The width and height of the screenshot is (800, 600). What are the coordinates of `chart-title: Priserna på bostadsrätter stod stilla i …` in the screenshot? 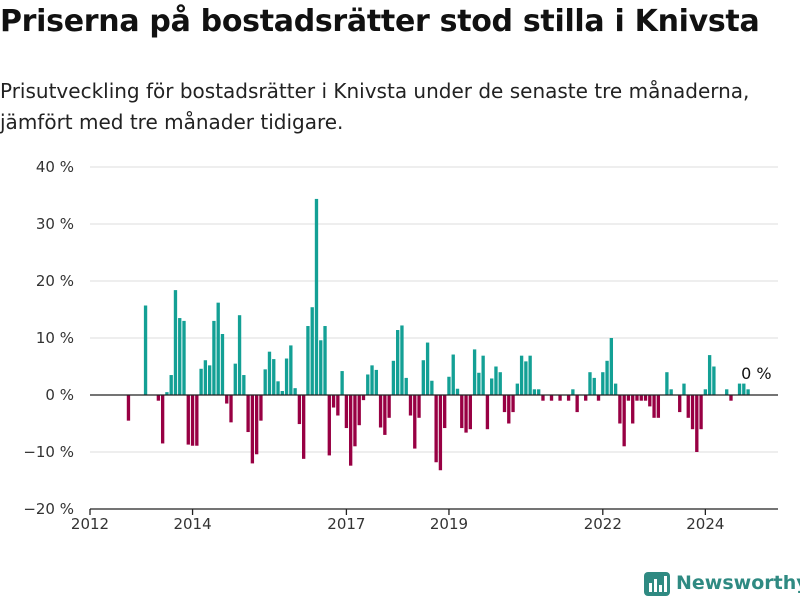 It's located at (380, 21).